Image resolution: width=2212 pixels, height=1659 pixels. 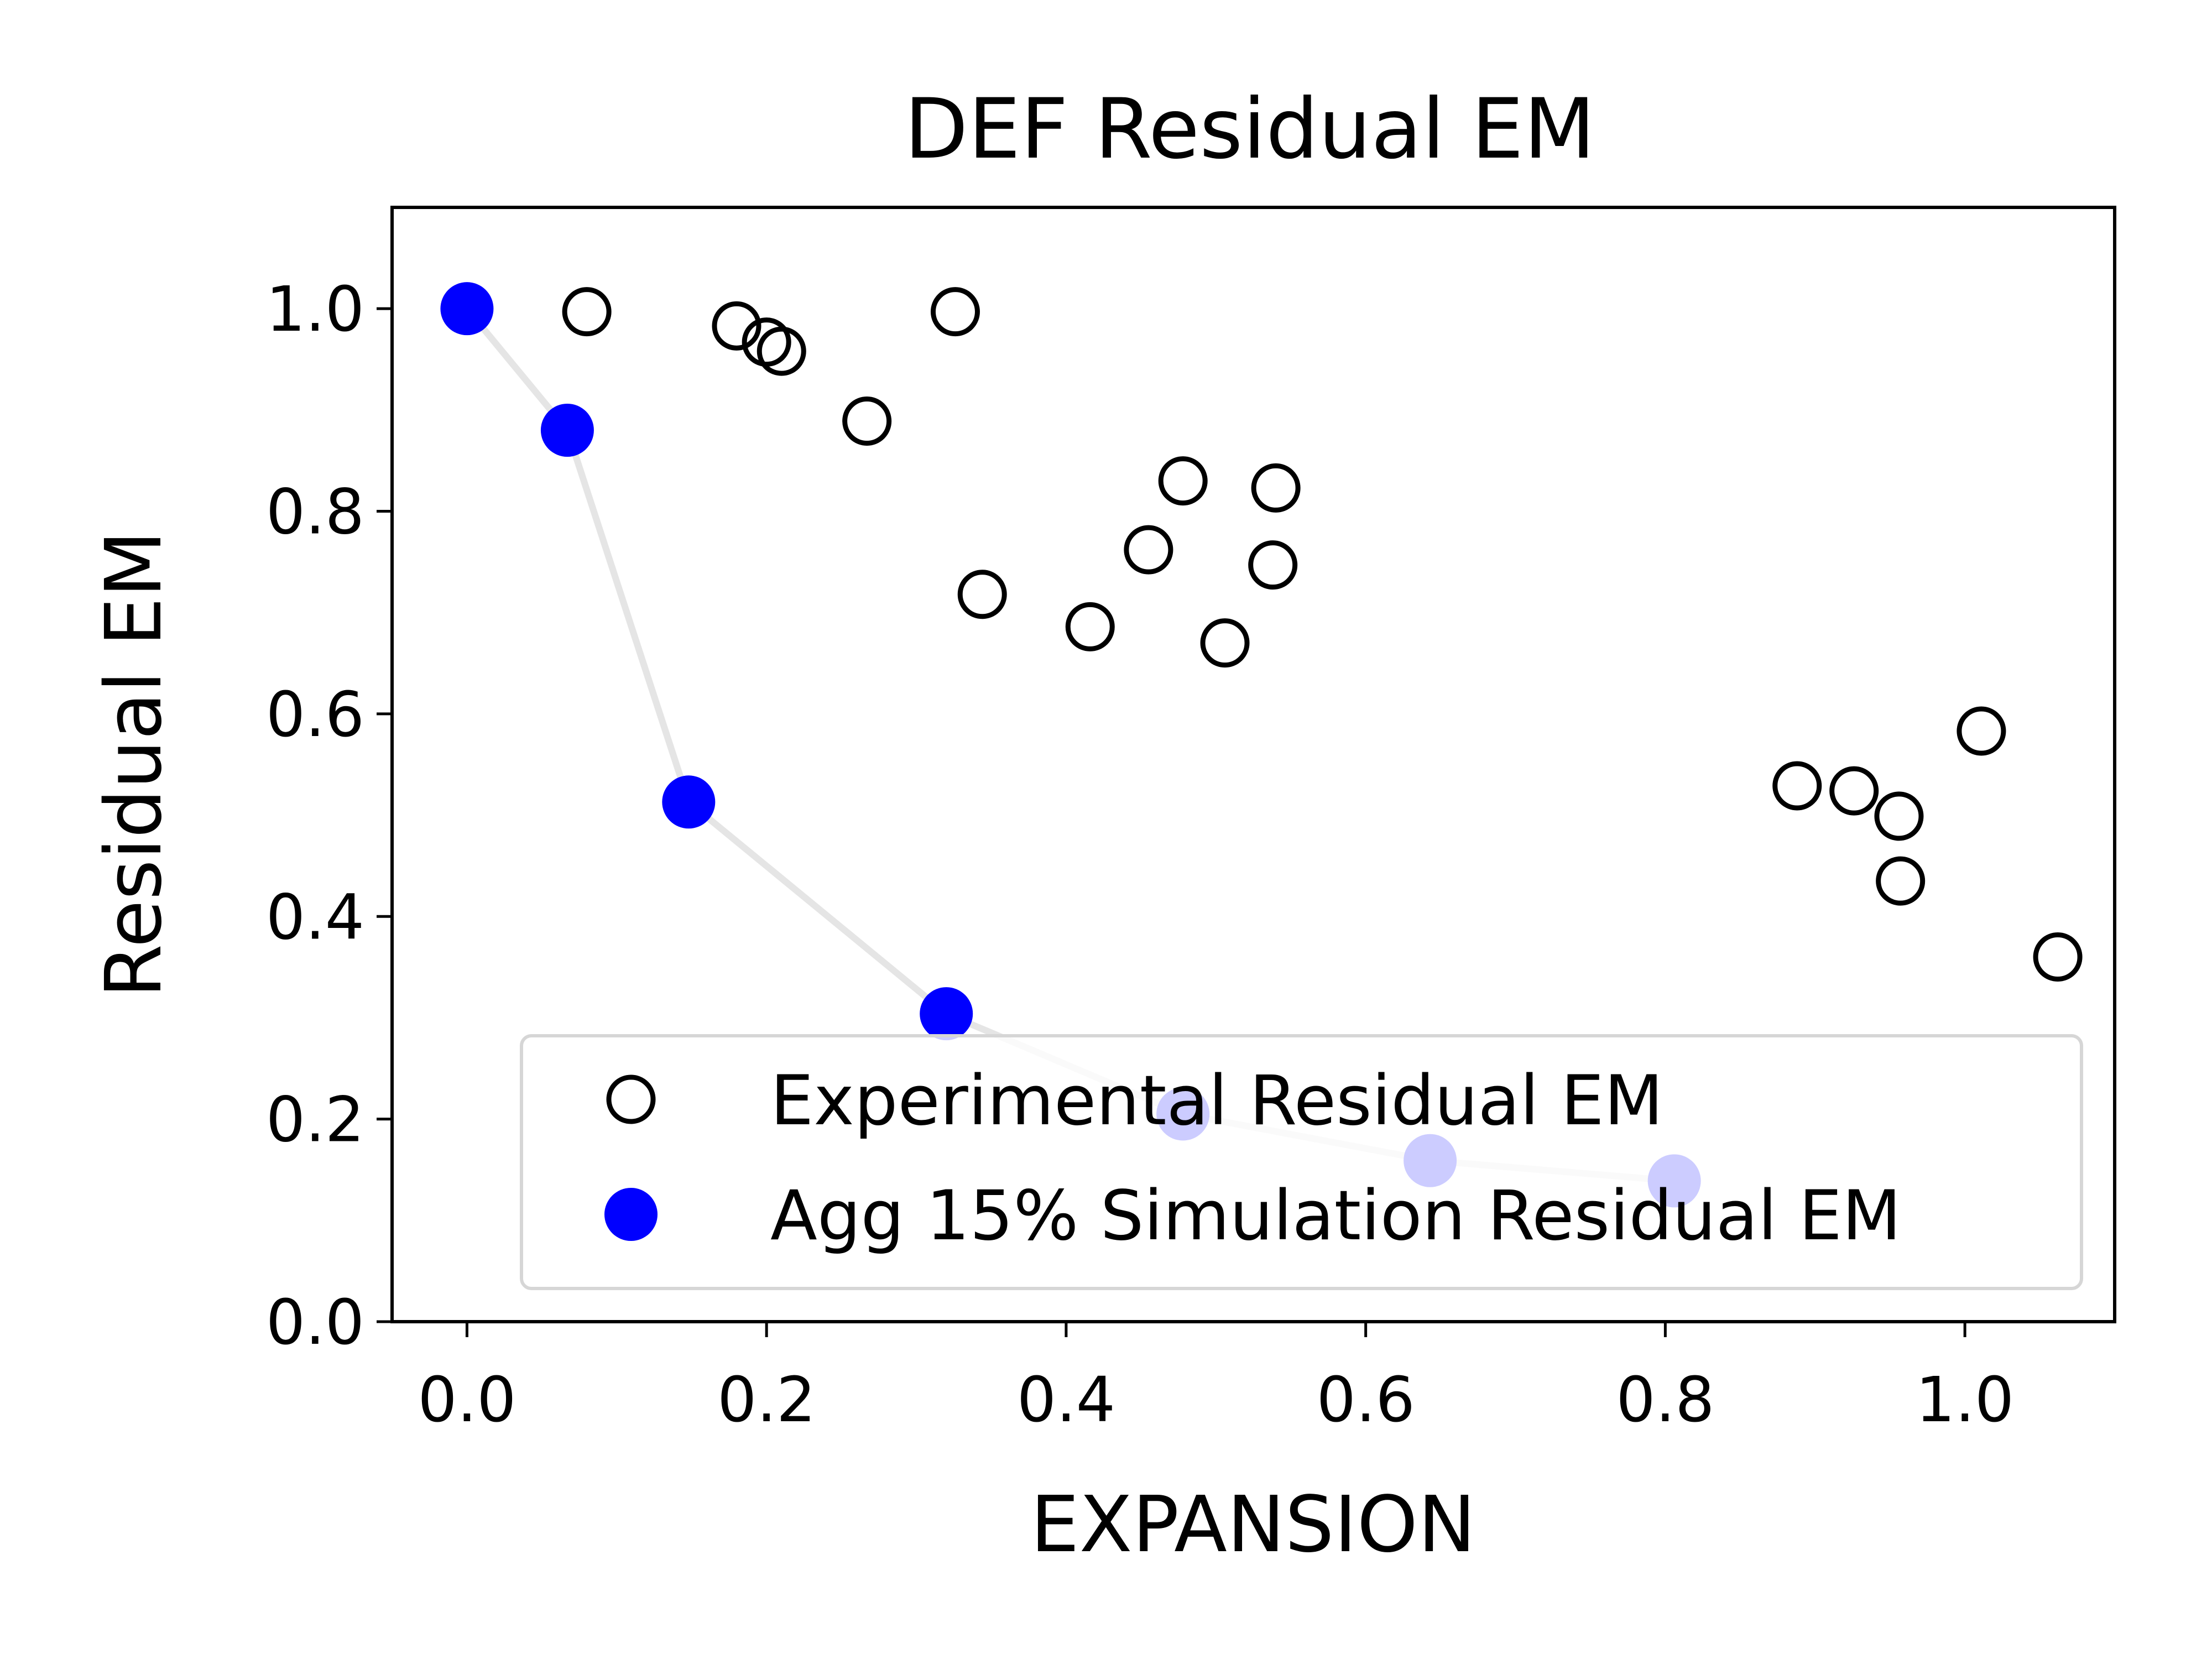 I want to click on x-tick-label: 1.0, so click(x=1965, y=1400).